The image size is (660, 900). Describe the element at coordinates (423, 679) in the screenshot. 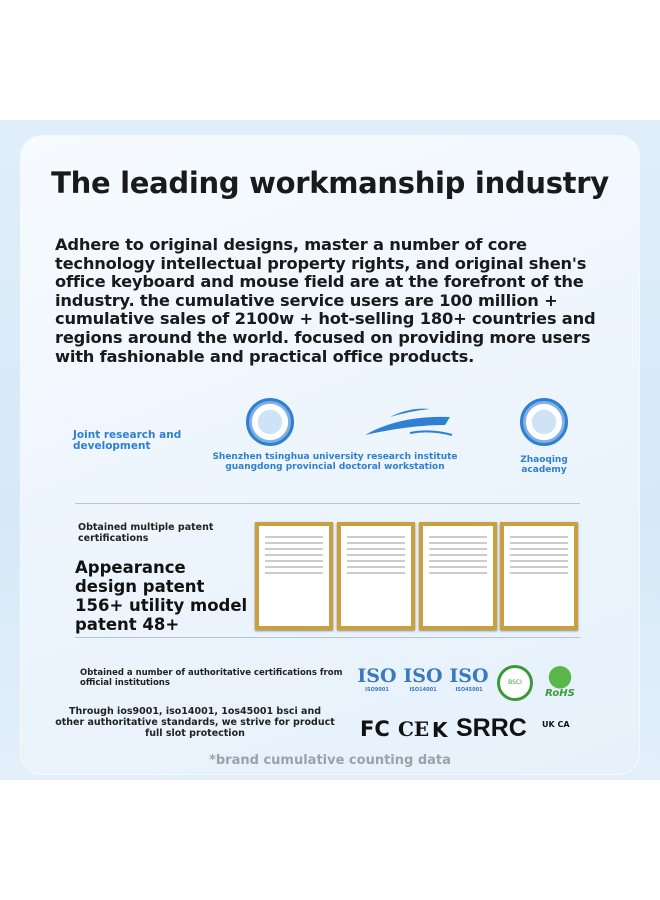

I see `iso14001-icon: ISO ISO14001` at that location.